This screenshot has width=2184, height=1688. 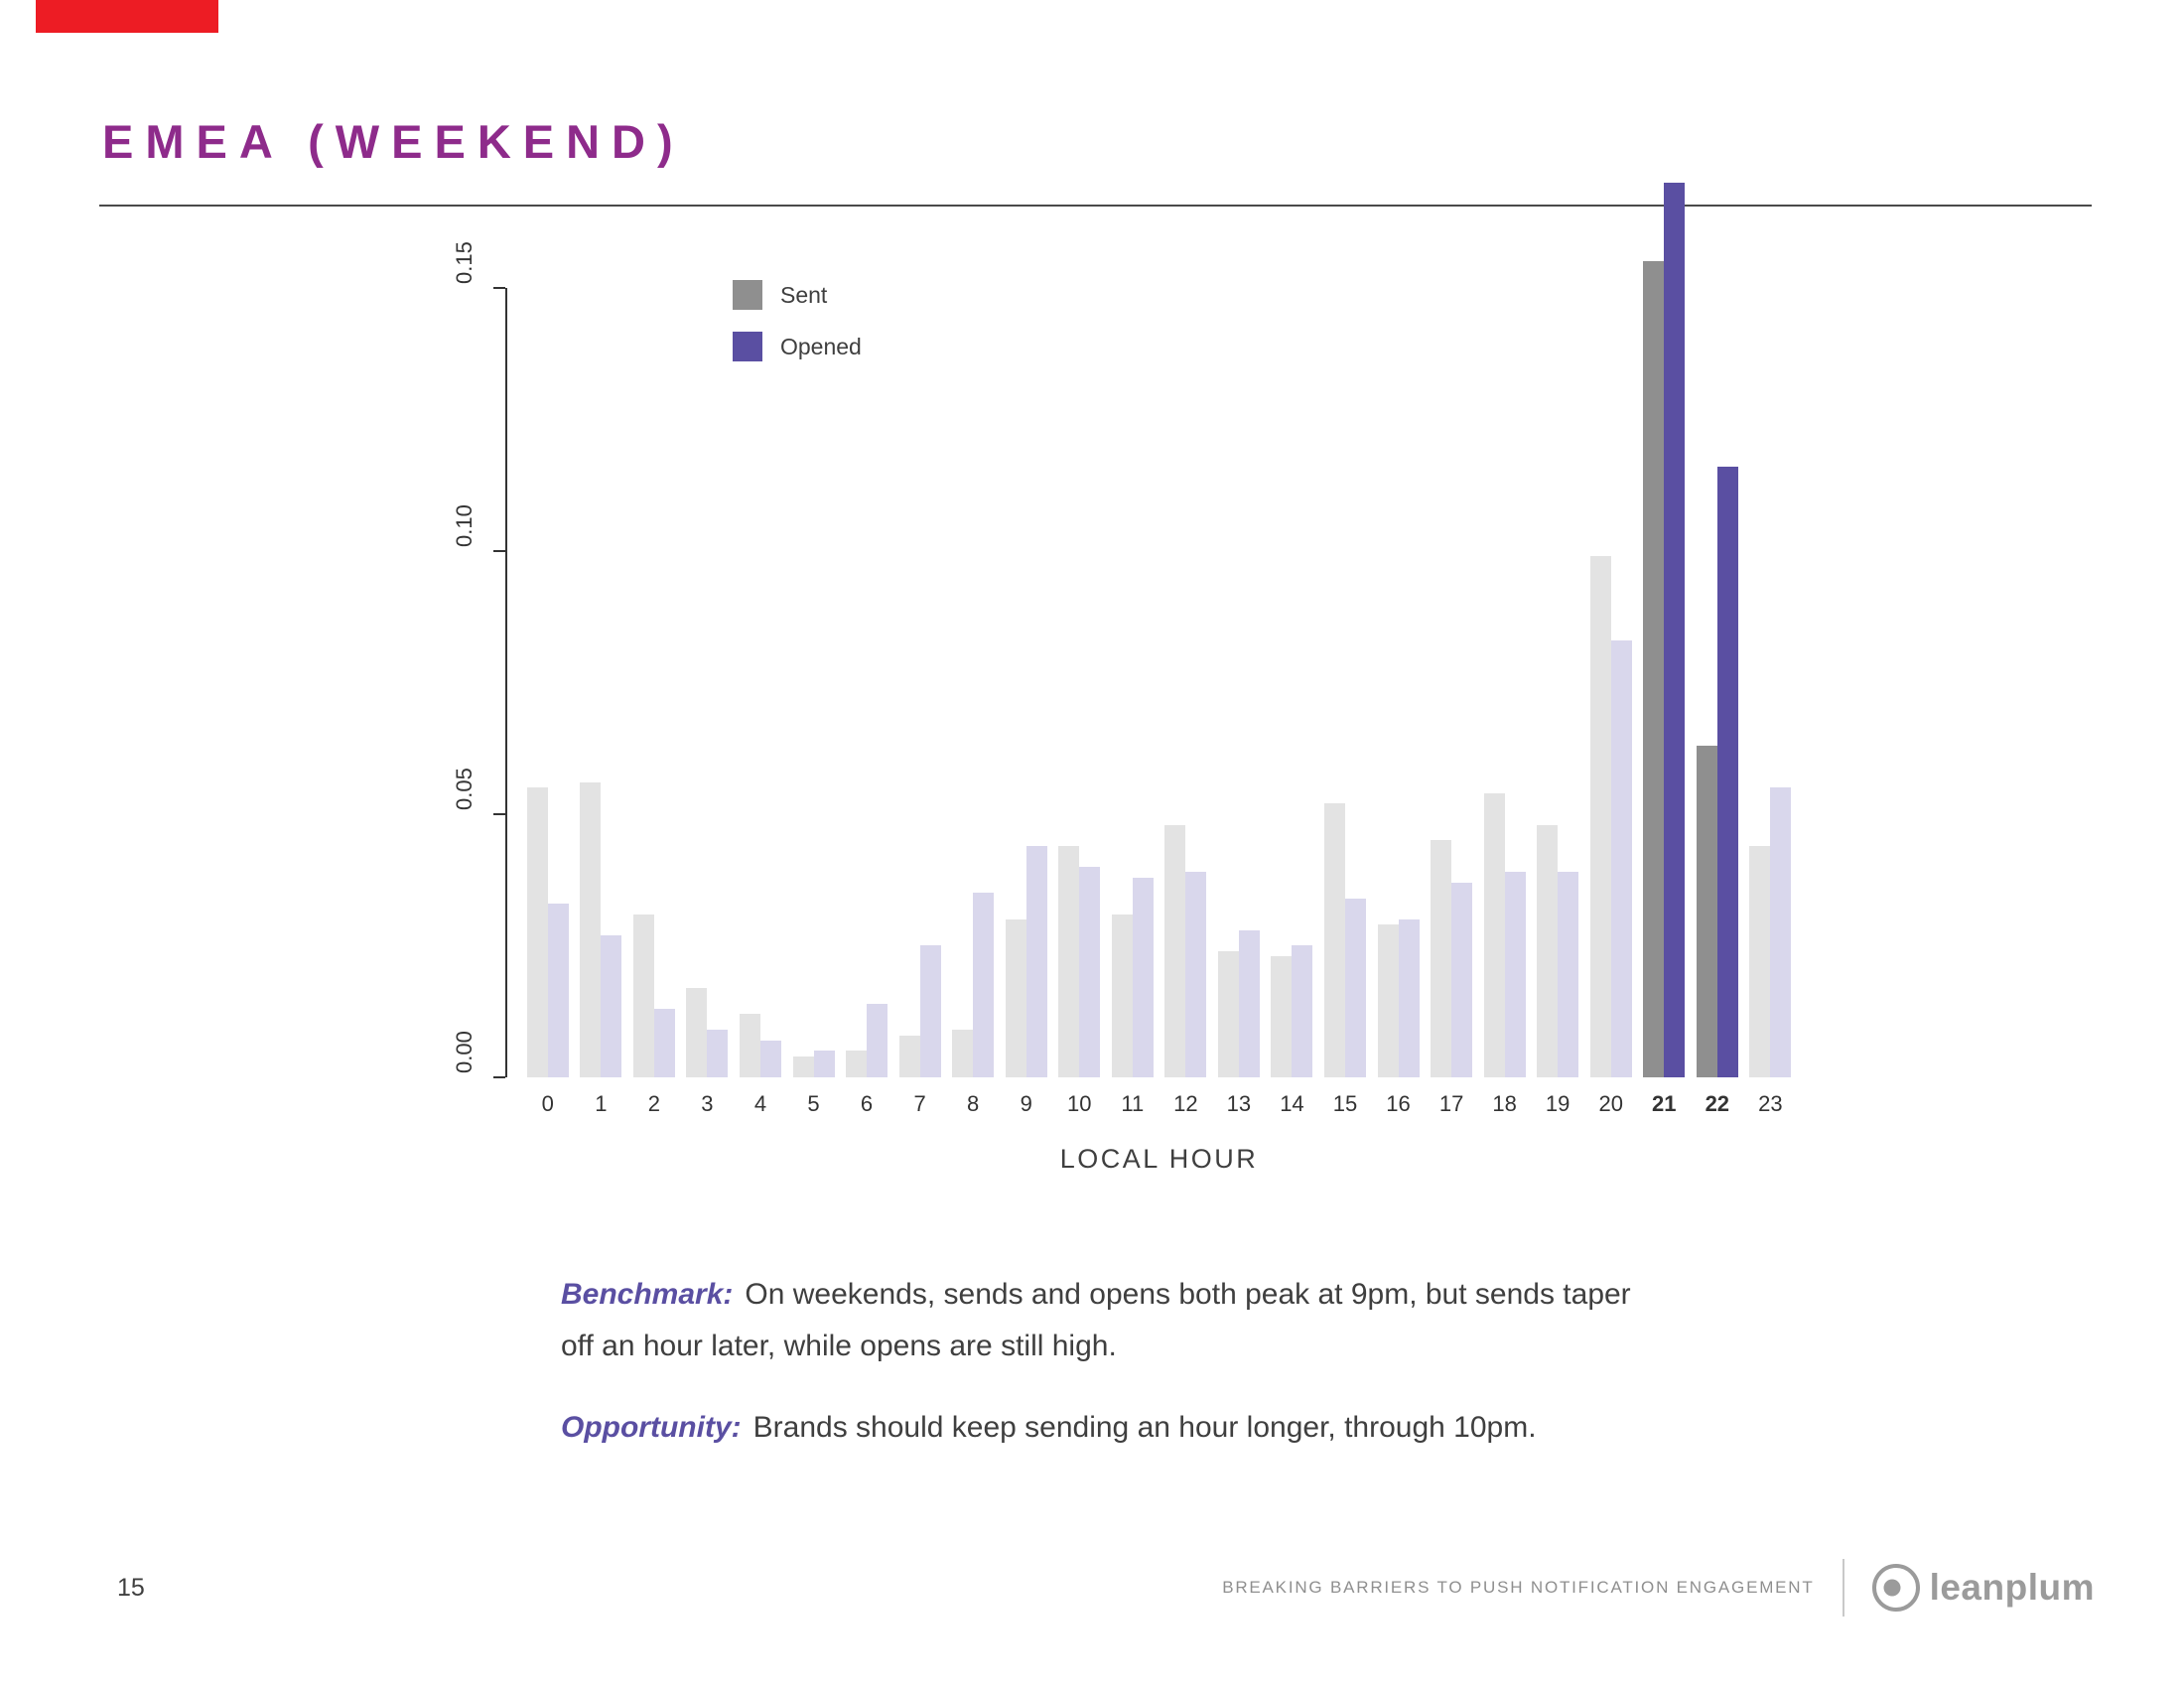 I want to click on x-axis-label-14: 14, so click(x=1292, y=1103).